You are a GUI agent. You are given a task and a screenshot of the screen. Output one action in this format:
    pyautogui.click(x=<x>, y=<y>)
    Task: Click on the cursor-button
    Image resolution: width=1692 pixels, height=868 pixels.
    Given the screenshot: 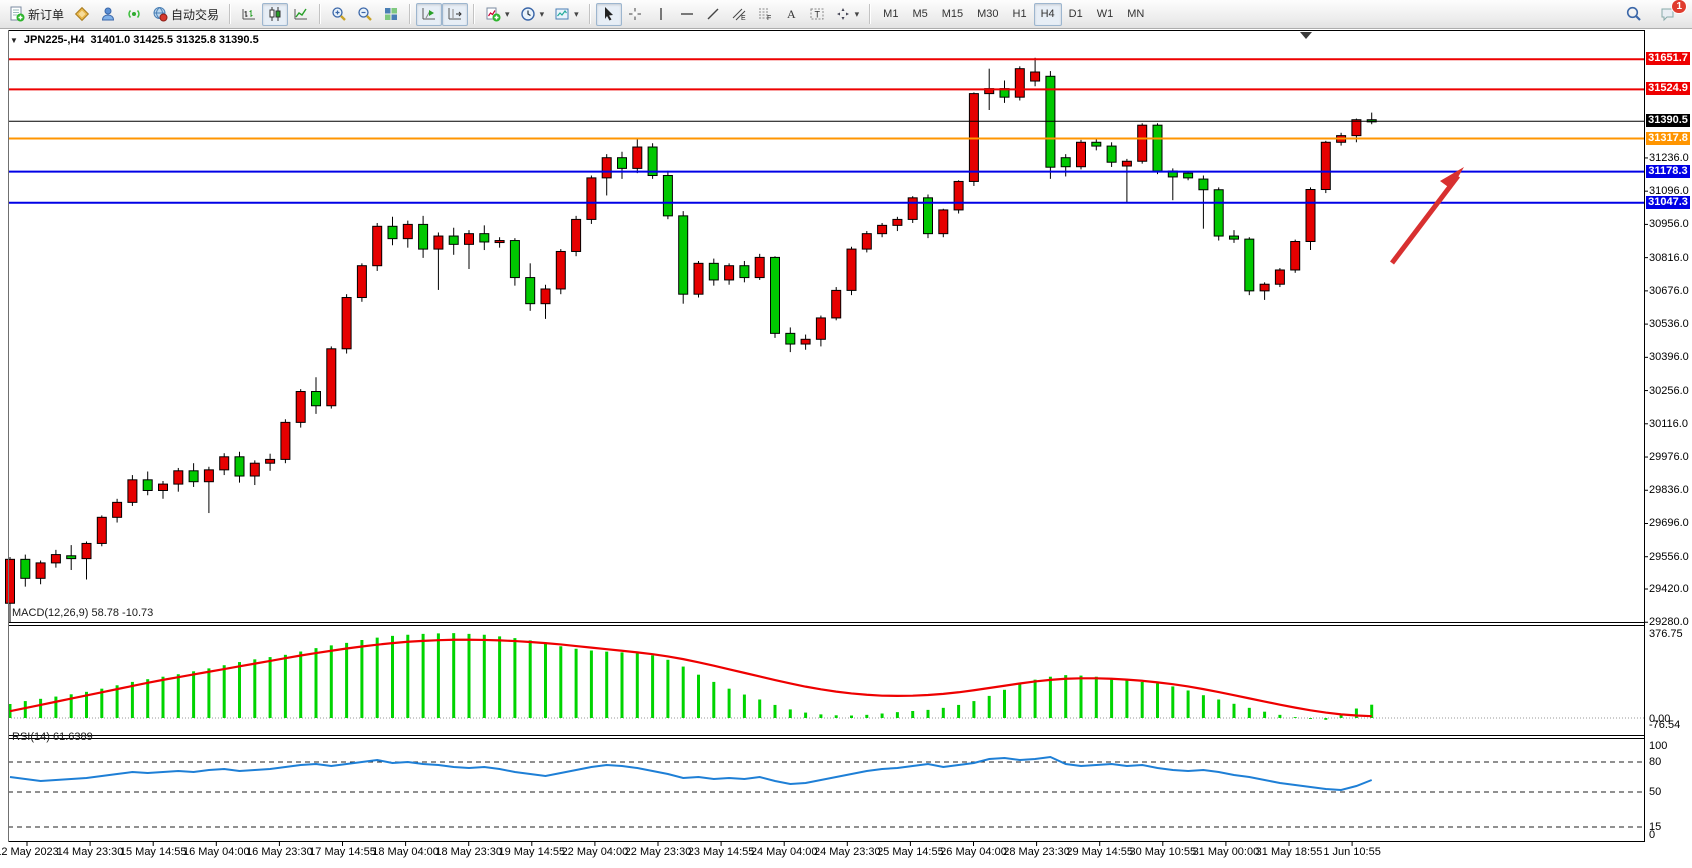 What is the action you would take?
    pyautogui.click(x=608, y=14)
    